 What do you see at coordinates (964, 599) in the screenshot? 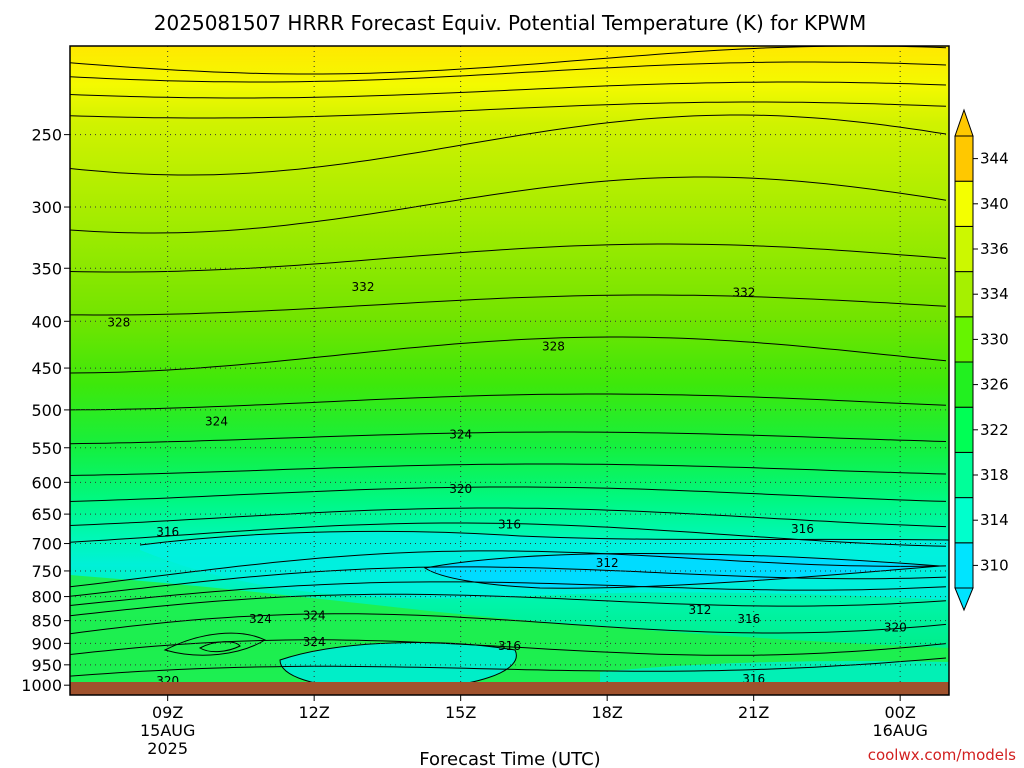
I see `colorbar-bottom-extend` at bounding box center [964, 599].